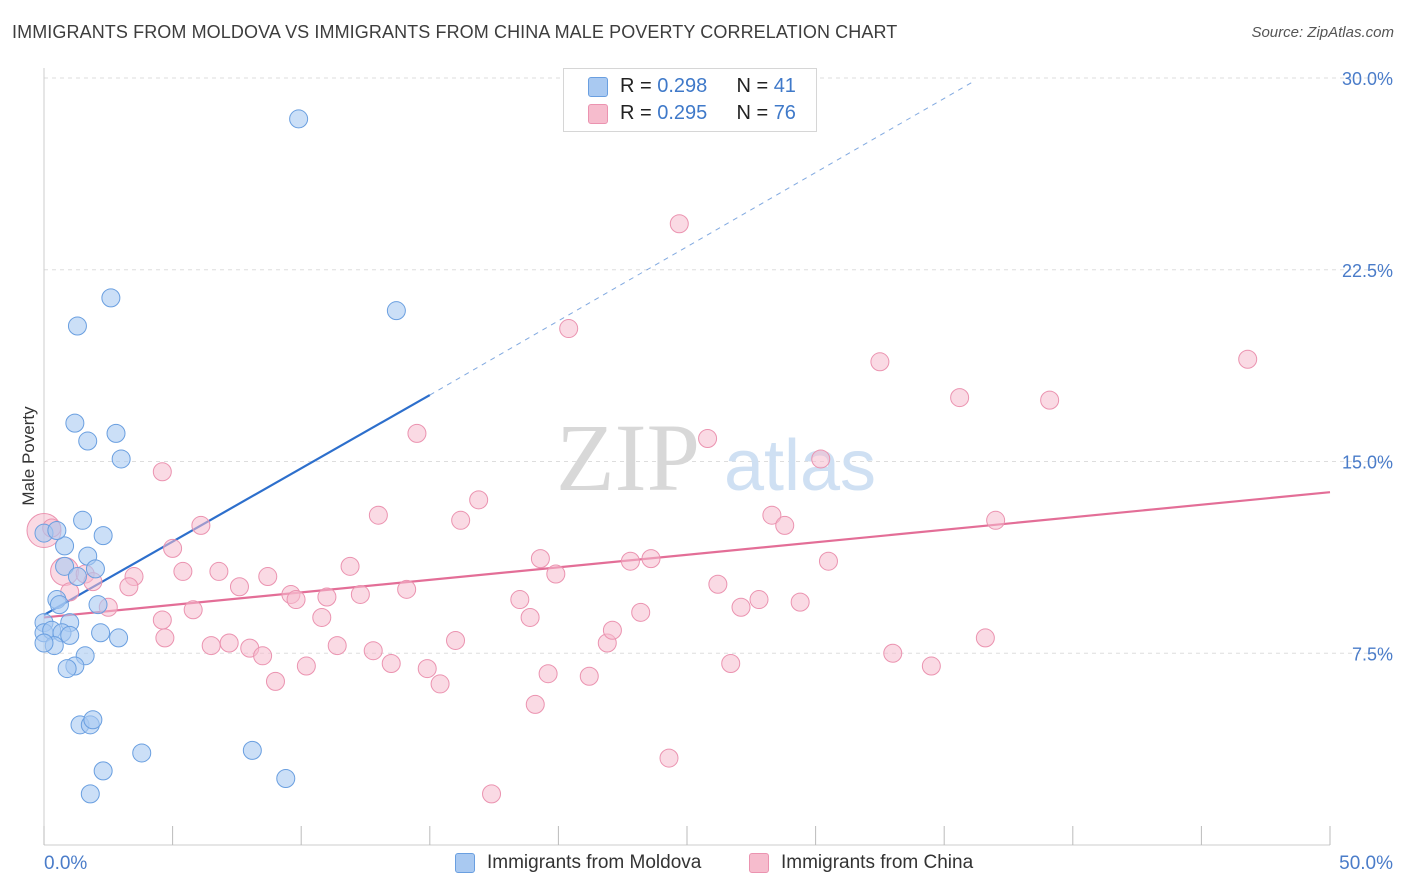 The width and height of the screenshot is (1406, 892). I want to click on legend-r-label: R =, so click(639, 113).